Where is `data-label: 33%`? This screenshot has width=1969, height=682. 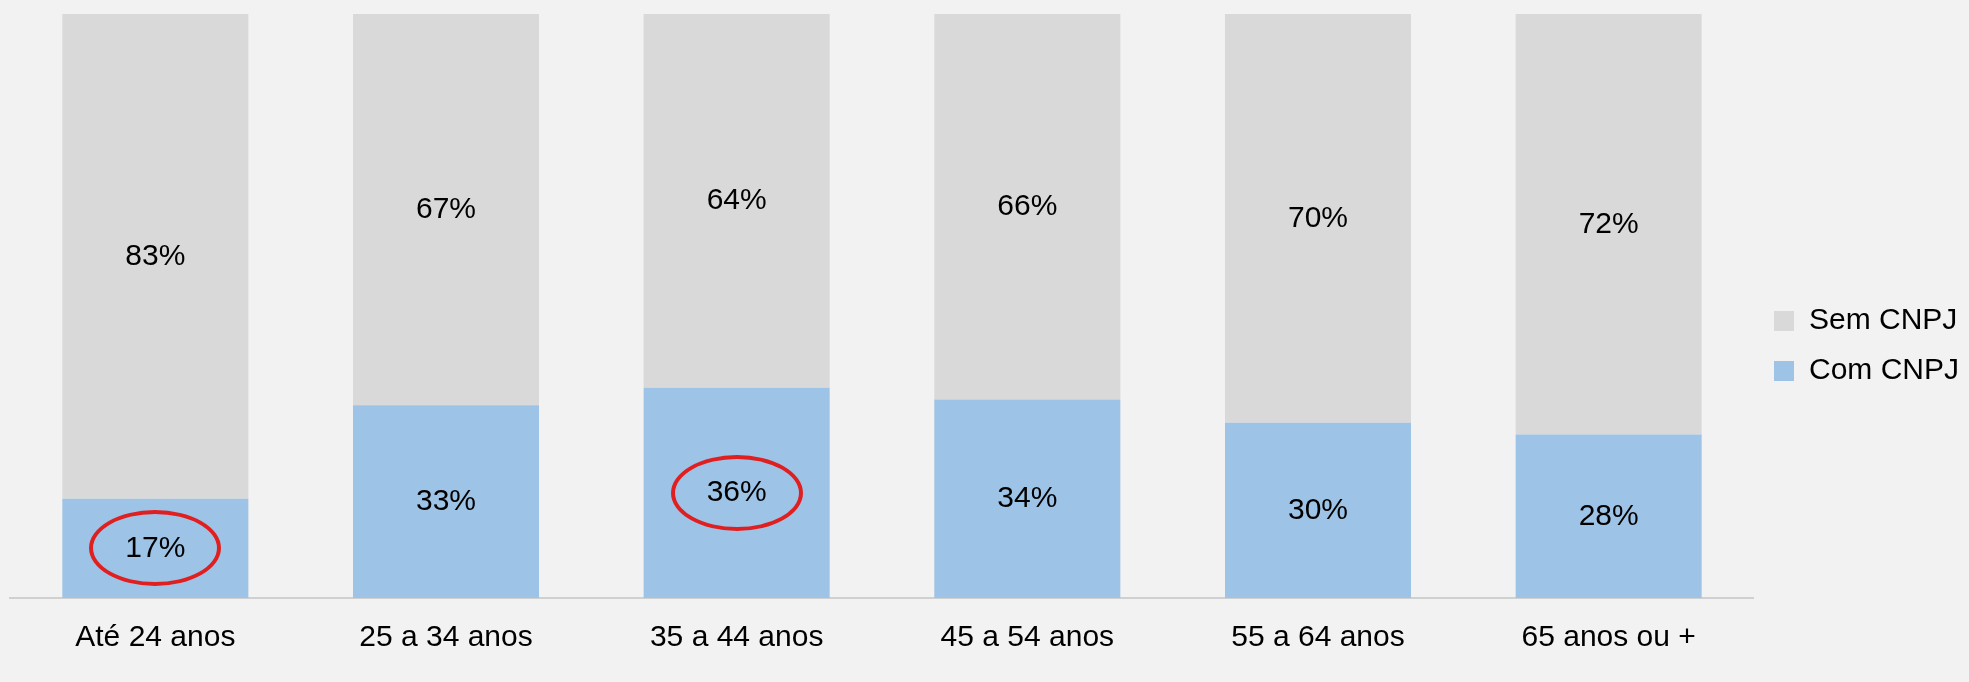 data-label: 33% is located at coordinates (446, 499).